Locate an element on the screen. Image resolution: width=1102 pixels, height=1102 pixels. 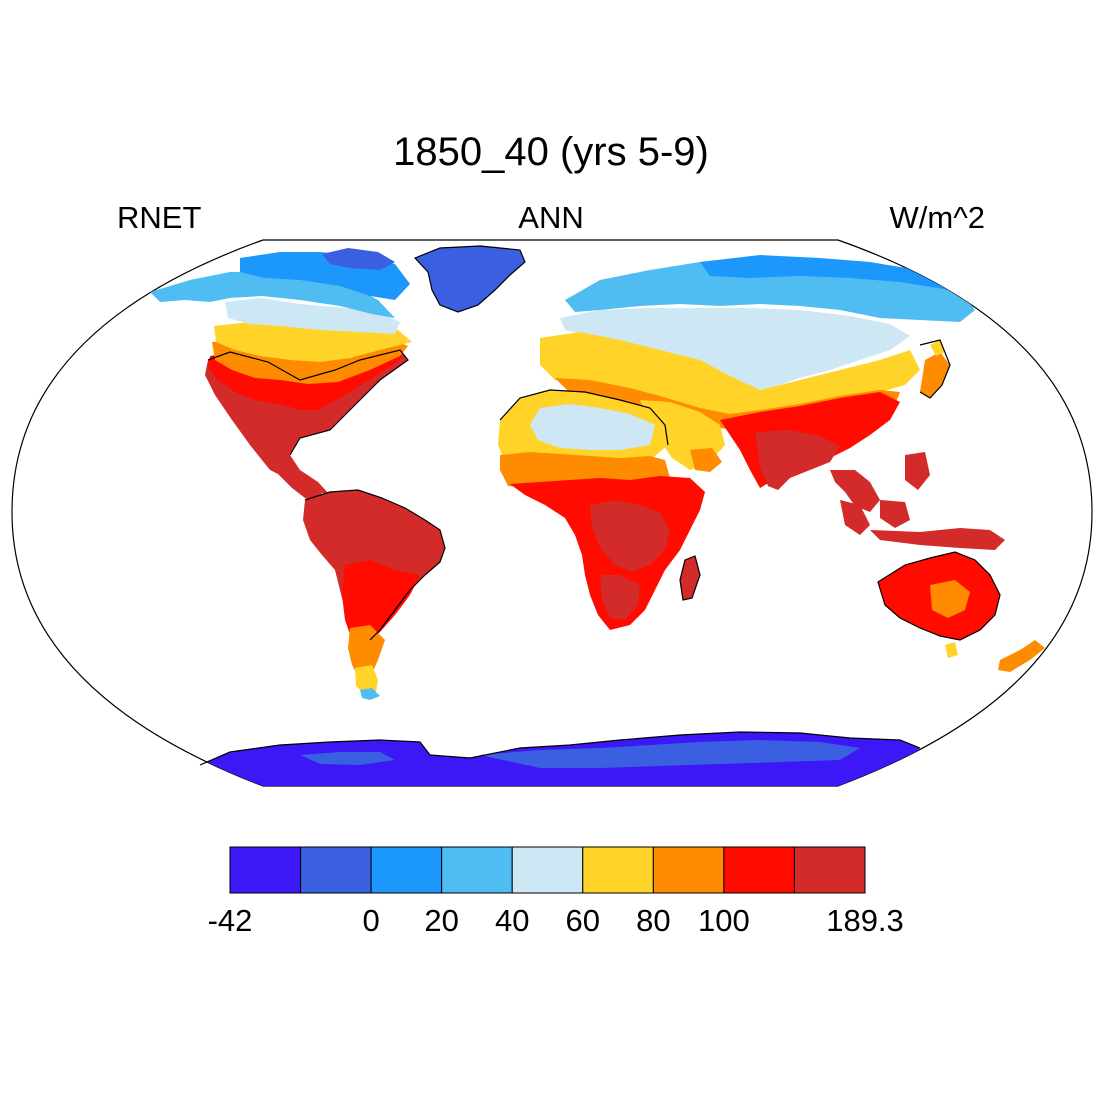
colorbar-tick-label: 80 is located at coordinates (653, 920).